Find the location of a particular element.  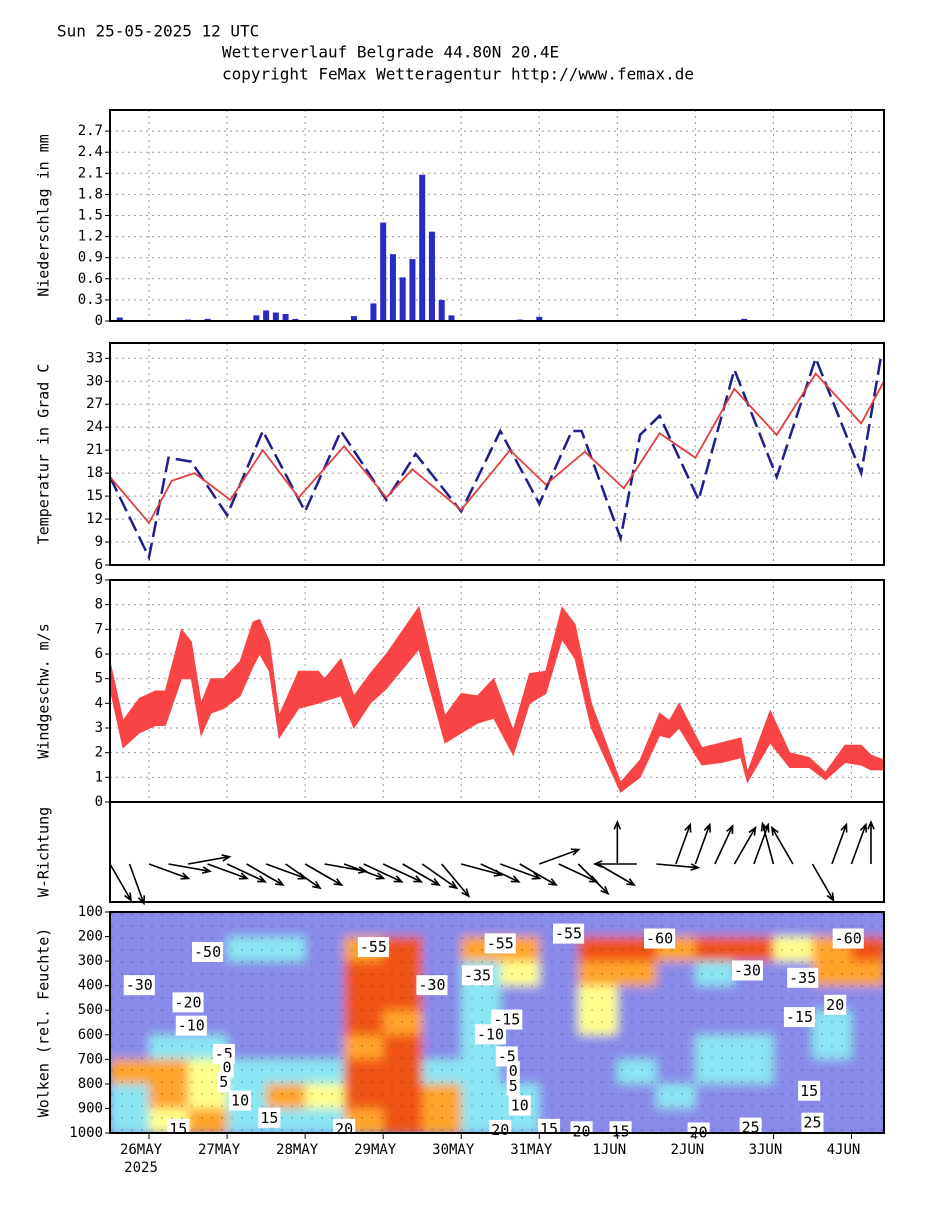

y-tick-label: 33 is located at coordinates (94, 358).